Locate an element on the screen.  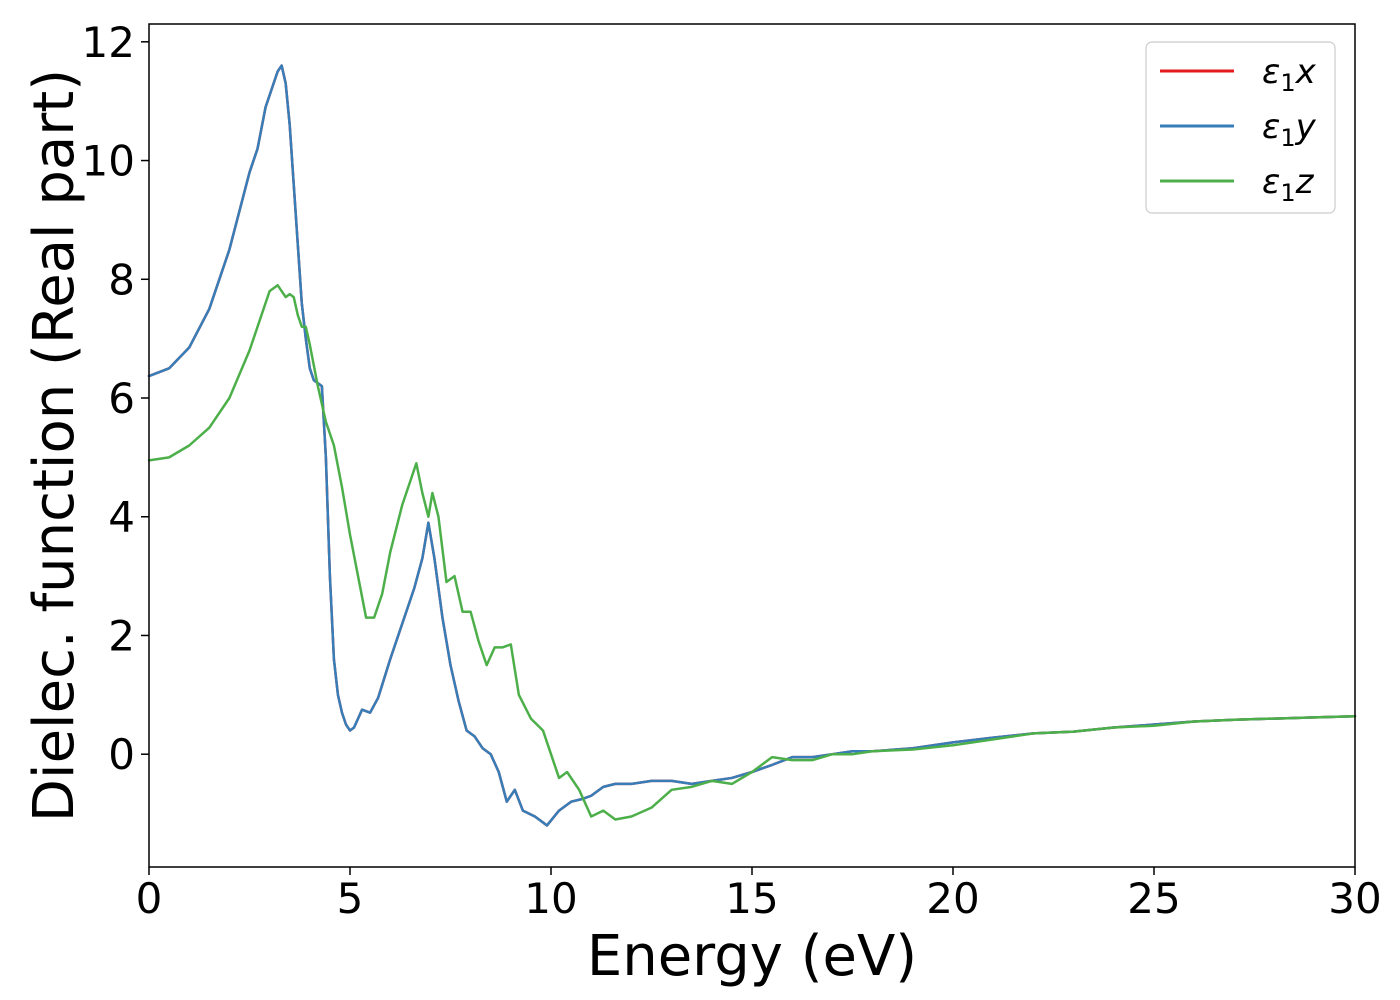
x-tick-label: 0 is located at coordinates (149, 898).